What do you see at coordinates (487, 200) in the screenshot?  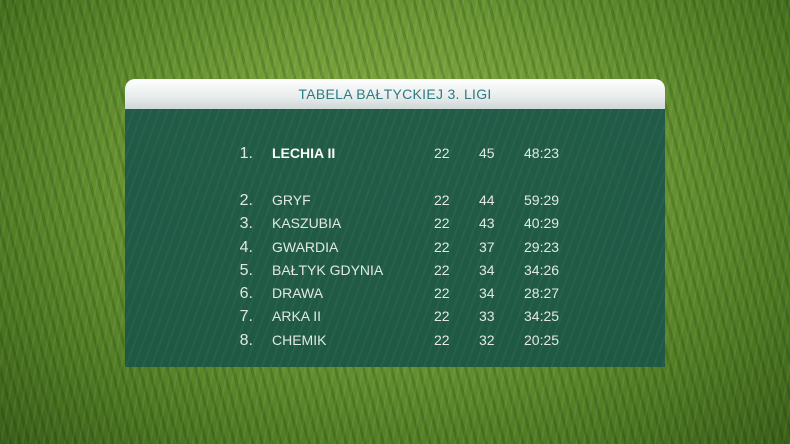 I see `points-cell: 44` at bounding box center [487, 200].